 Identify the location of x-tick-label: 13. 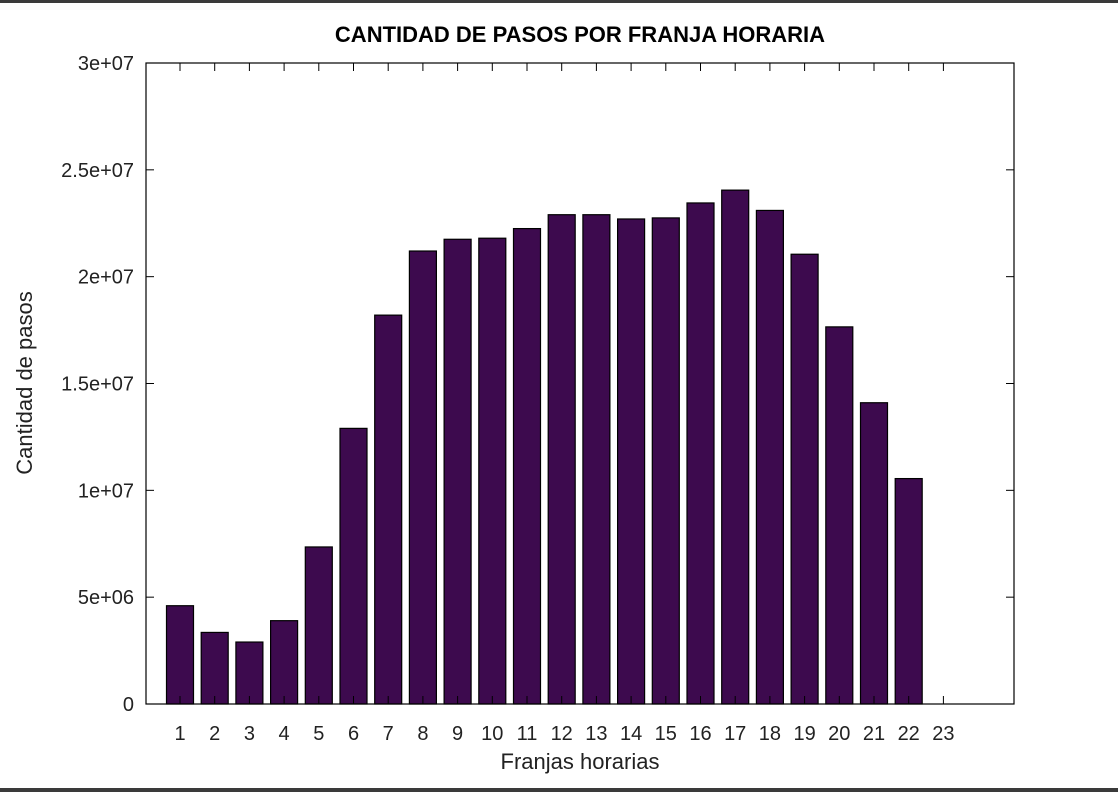
(596, 734).